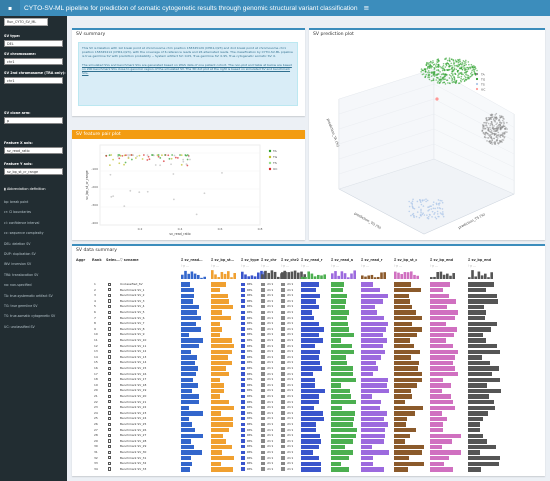 This screenshot has height=481, width=550. Describe the element at coordinates (133, 351) in the screenshot. I see `table-svname: Benchmark SV_12` at that location.